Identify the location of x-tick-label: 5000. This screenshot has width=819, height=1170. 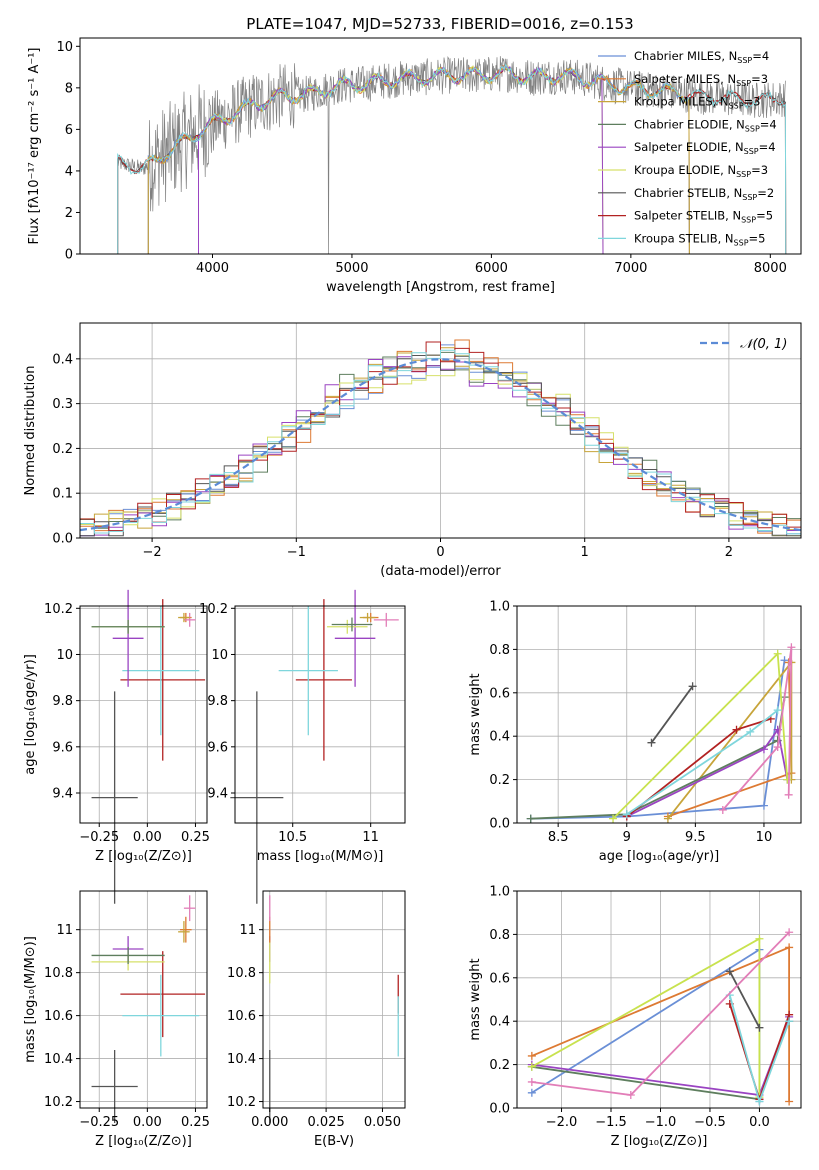
(351, 268).